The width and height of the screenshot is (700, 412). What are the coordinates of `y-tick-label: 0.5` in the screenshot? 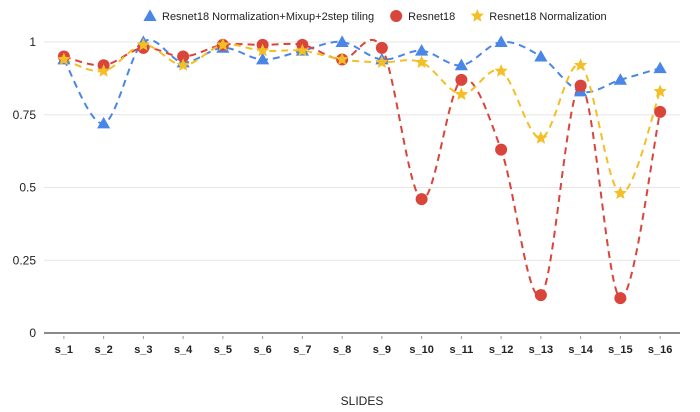 It's located at (27, 188).